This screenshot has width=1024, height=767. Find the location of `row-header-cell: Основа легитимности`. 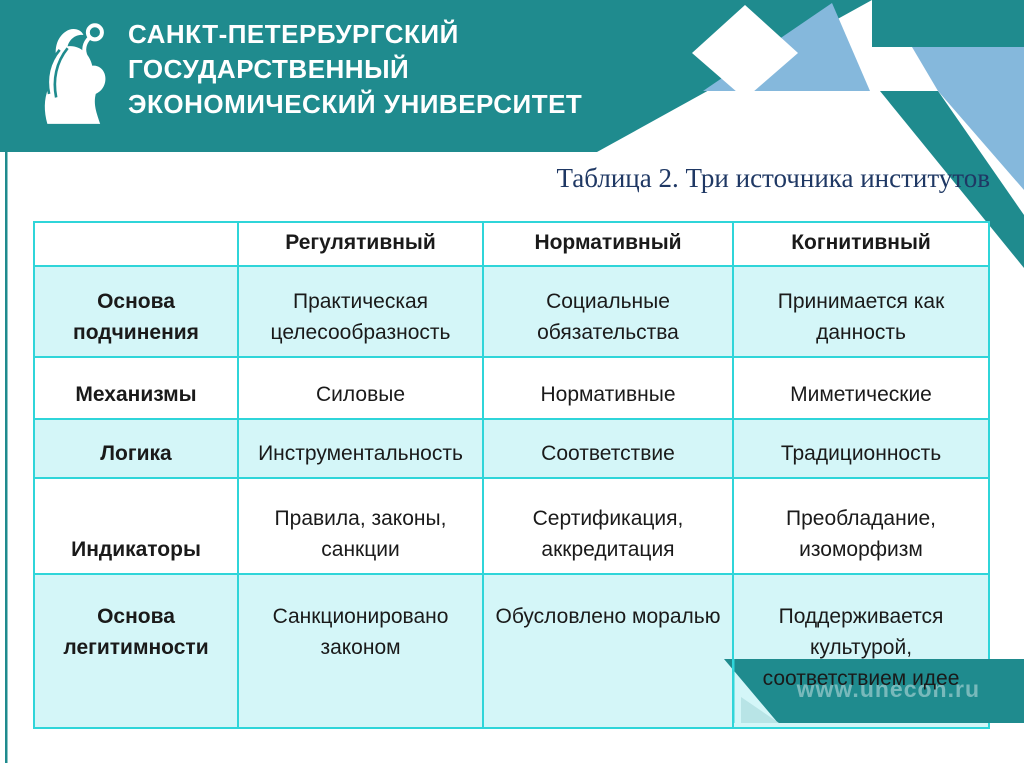

row-header-cell: Основа легитимности is located at coordinates (136, 651).